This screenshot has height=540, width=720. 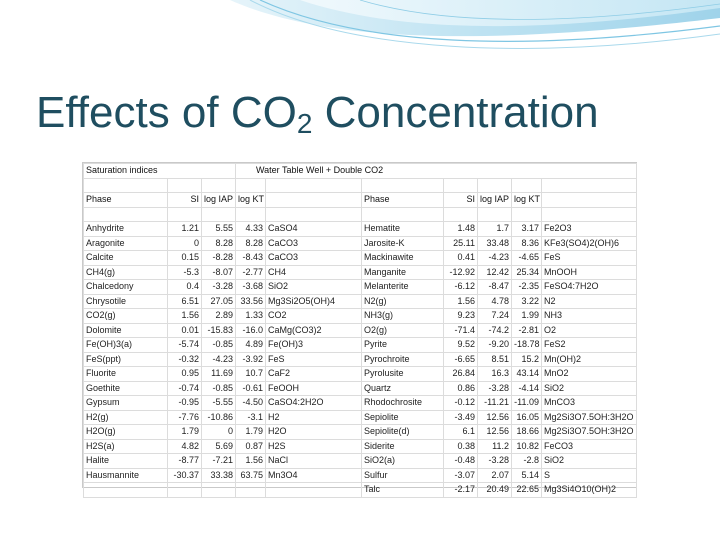 I want to click on right-si-cell: 0.86, so click(x=460, y=388).